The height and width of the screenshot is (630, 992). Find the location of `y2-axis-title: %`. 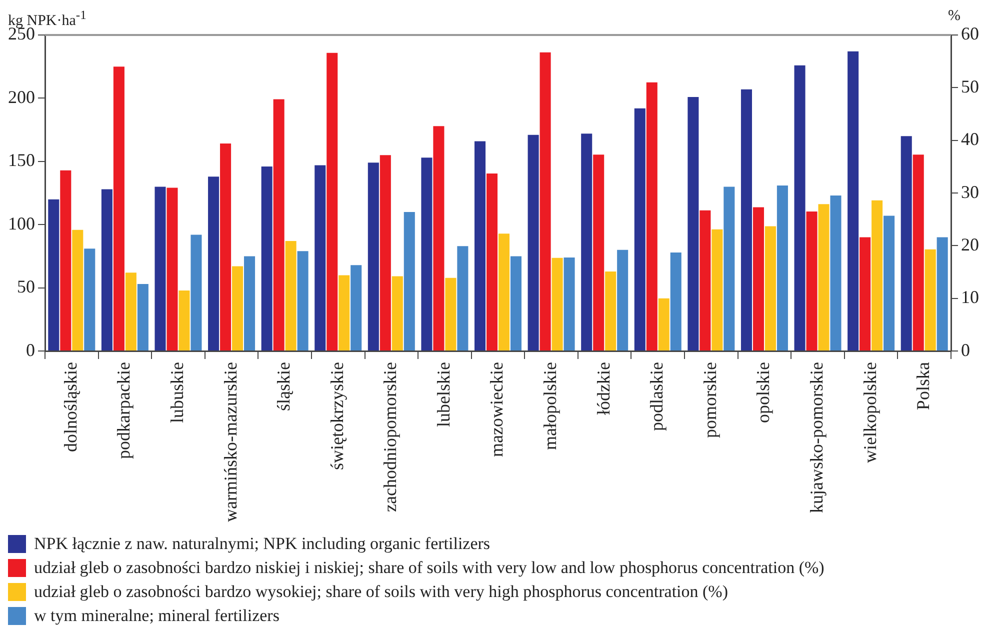

y2-axis-title: % is located at coordinates (954, 16).